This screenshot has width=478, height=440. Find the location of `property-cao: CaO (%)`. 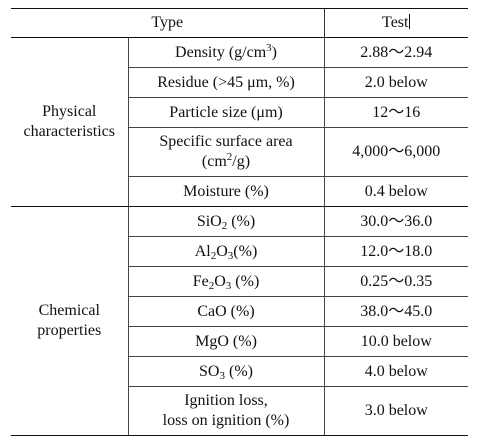

property-cao: CaO (%) is located at coordinates (226, 311).